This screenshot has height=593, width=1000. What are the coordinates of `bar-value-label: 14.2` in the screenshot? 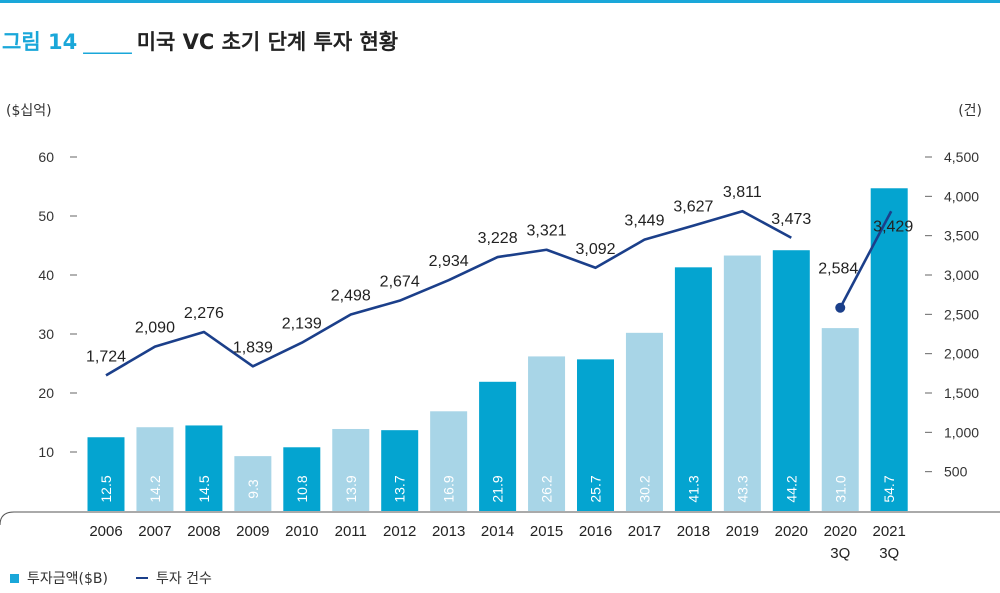 It's located at (155, 488).